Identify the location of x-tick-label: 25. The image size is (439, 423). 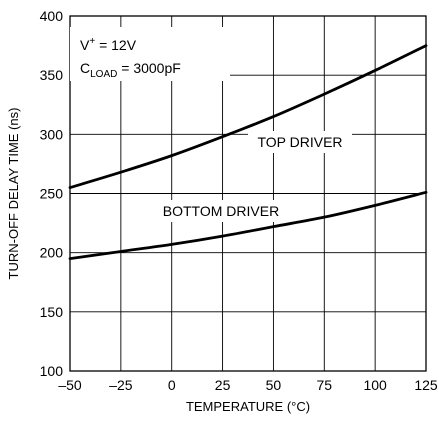
(223, 385).